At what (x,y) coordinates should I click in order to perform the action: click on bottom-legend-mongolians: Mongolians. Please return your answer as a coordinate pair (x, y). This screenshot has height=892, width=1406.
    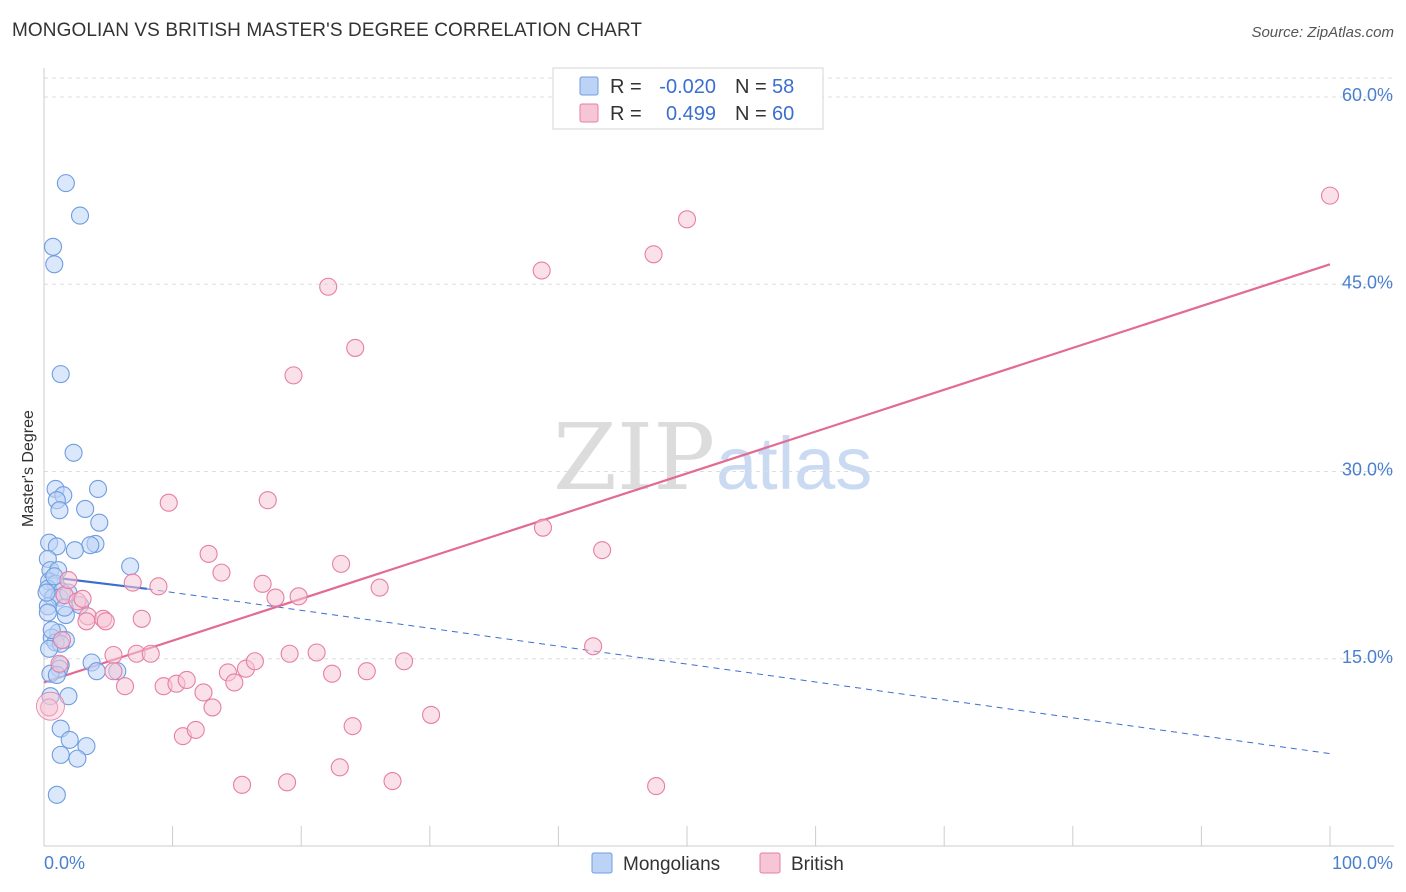
    Looking at the image, I should click on (671, 864).